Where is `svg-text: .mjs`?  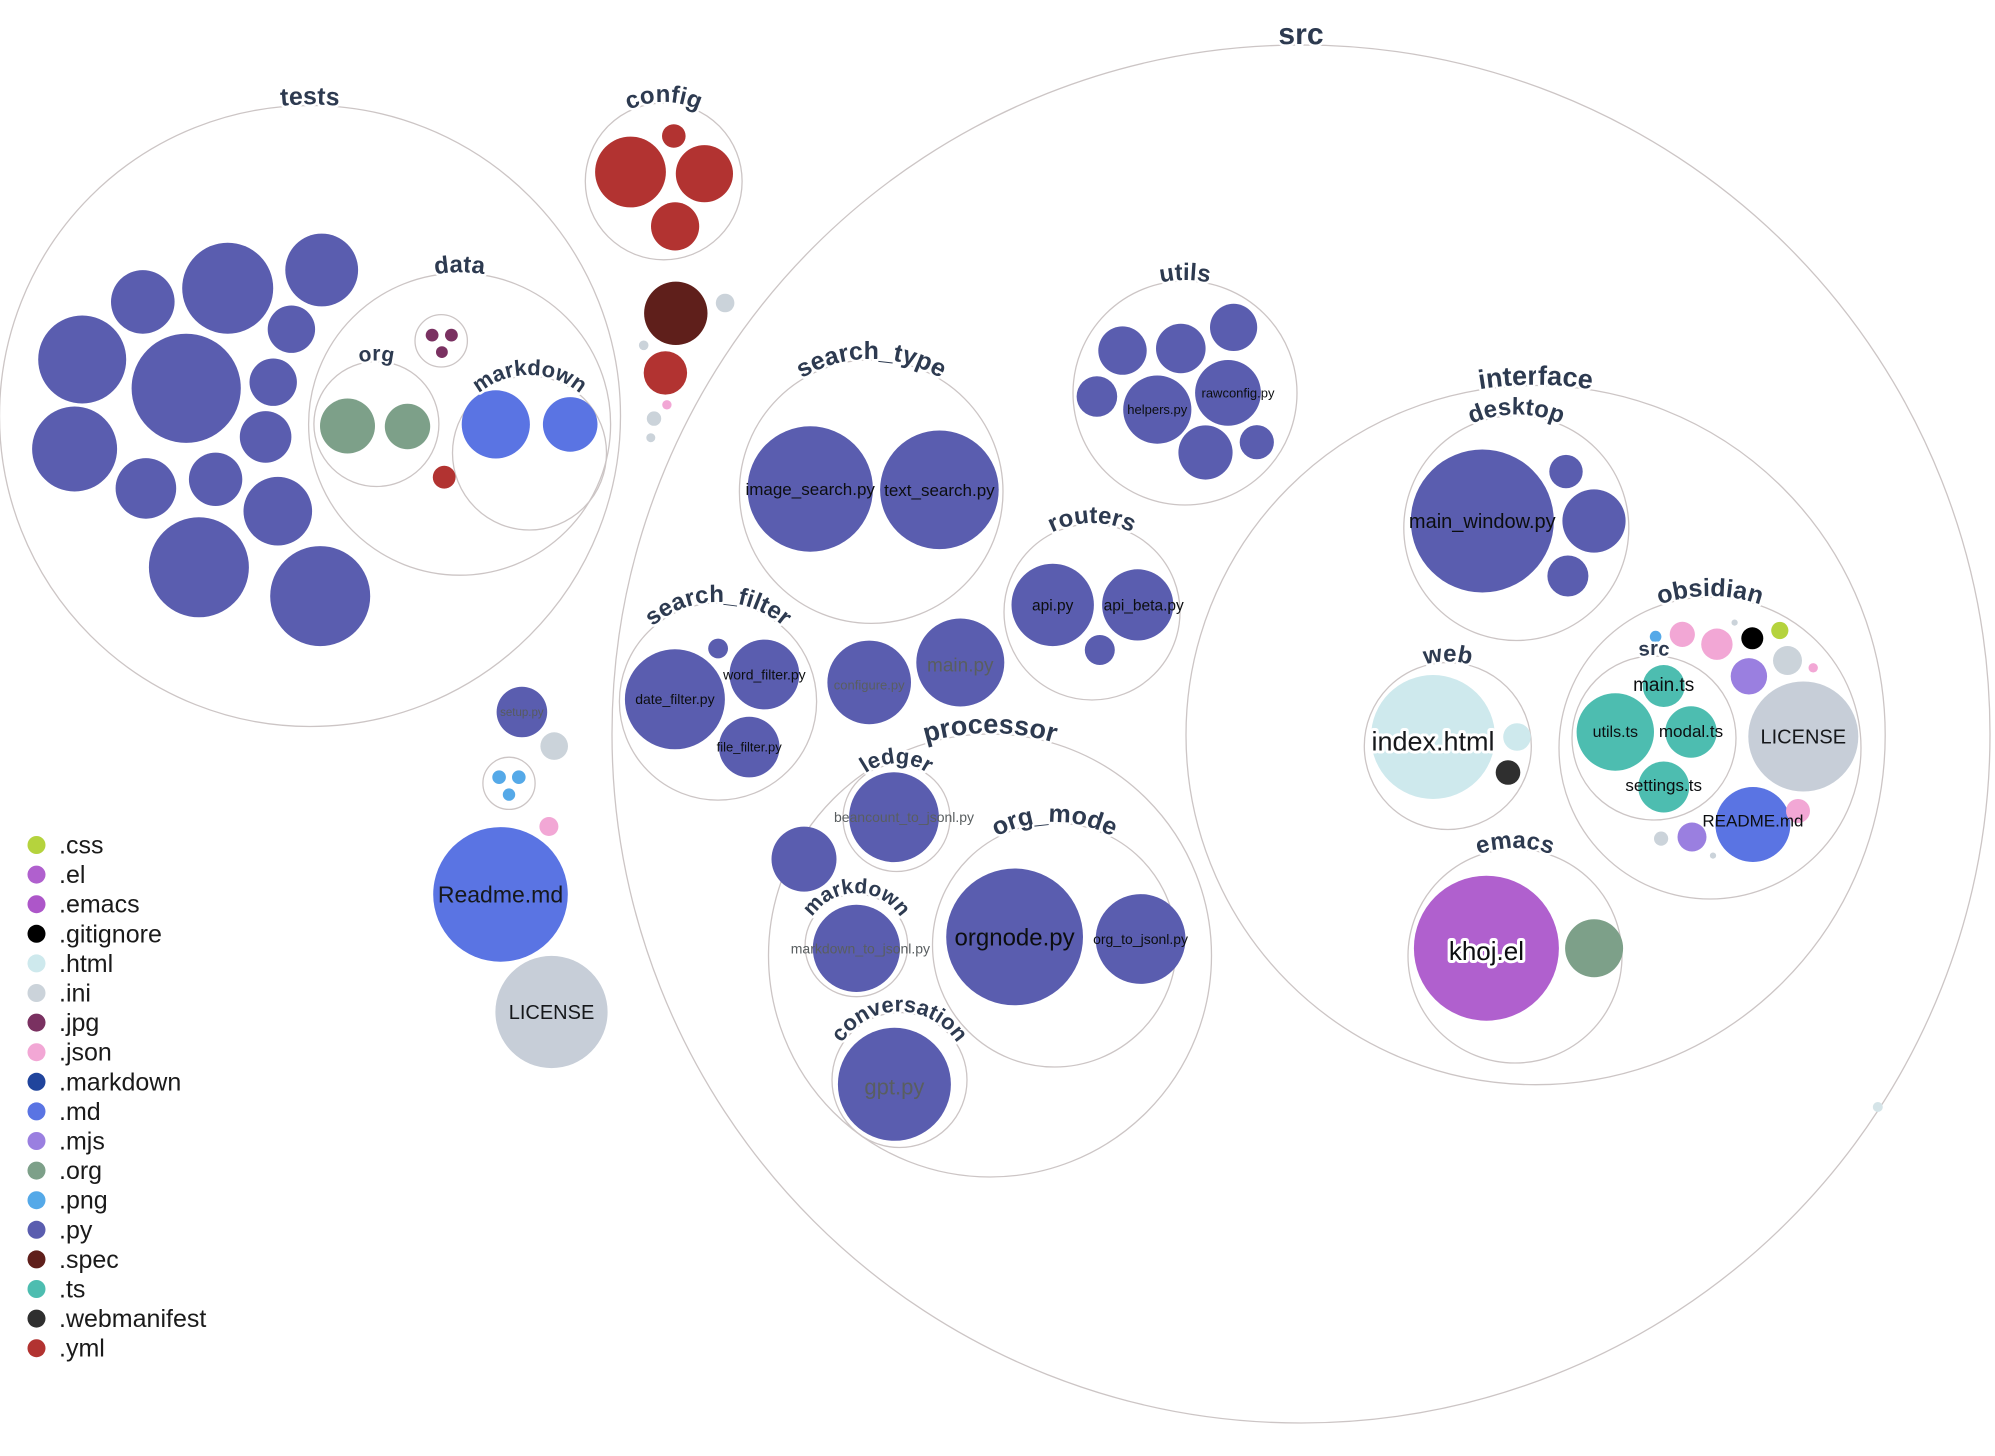 svg-text: .mjs is located at coordinates (82, 1142).